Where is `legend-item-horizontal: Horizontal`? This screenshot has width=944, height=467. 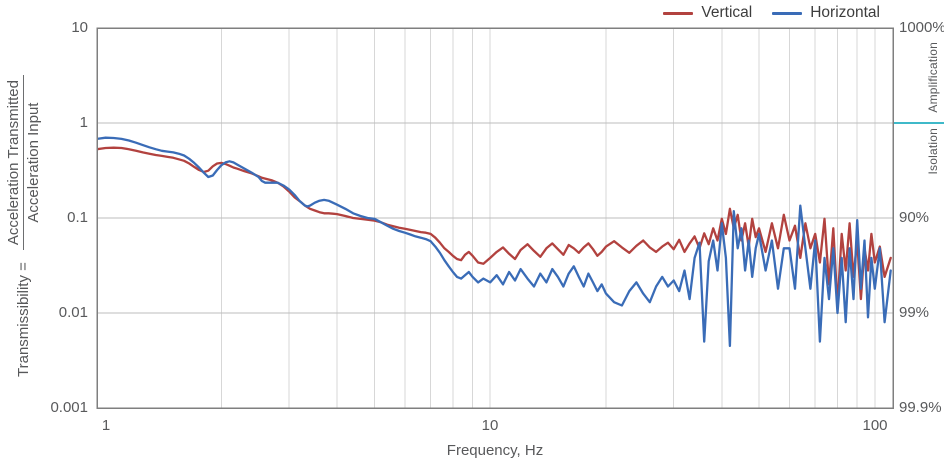 legend-item-horizontal: Horizontal is located at coordinates (826, 13).